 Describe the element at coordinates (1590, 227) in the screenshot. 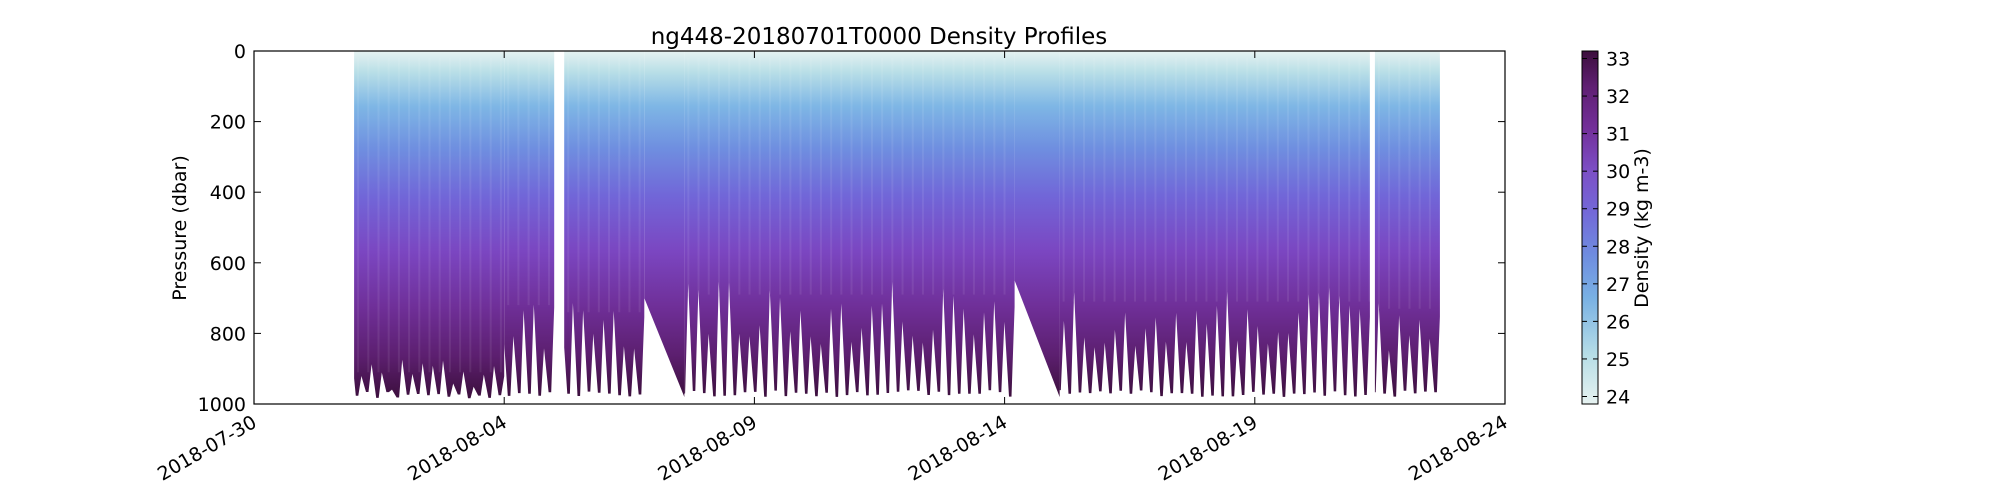

I see `colorbar` at that location.